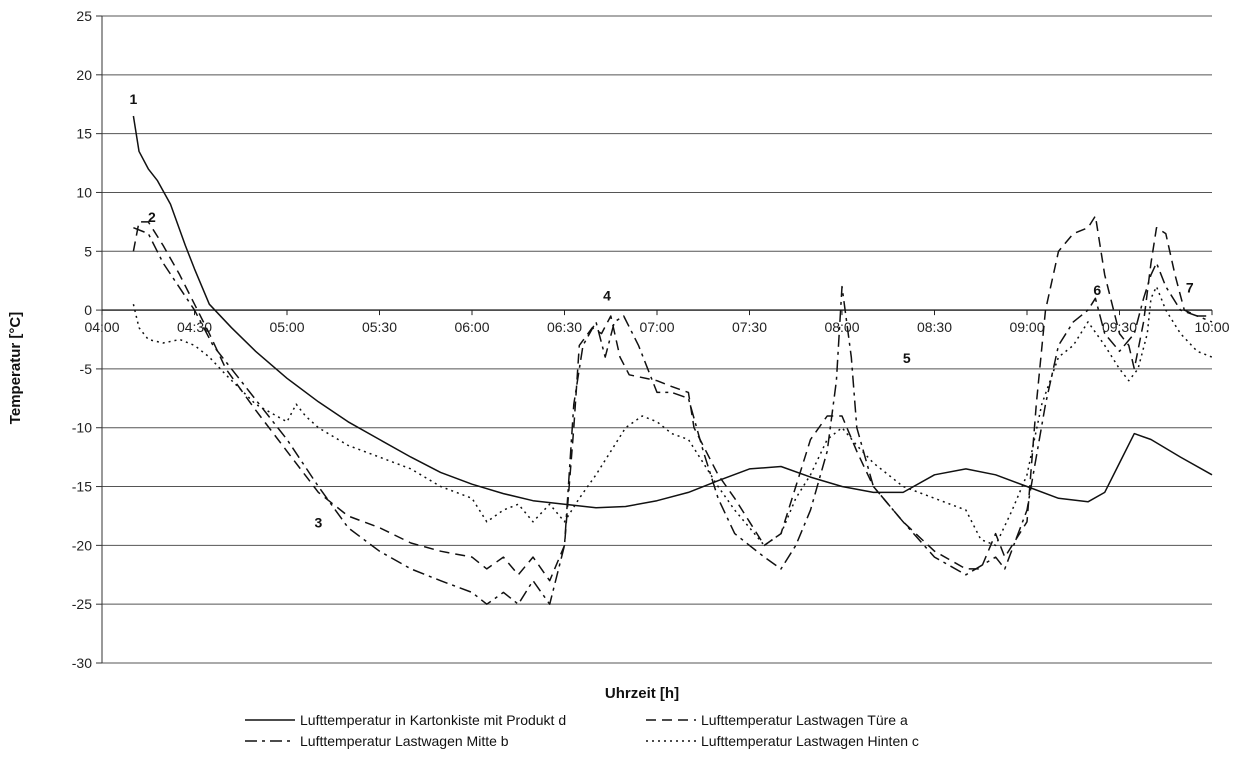 The image size is (1256, 758). I want to click on y-axis-title: Temperatur [°C], so click(15, 368).